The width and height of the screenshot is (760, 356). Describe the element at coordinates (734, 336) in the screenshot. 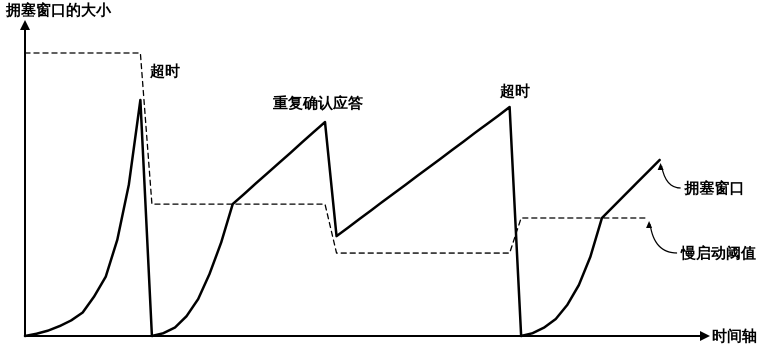

I see `x-axis-title: 时间轴` at that location.